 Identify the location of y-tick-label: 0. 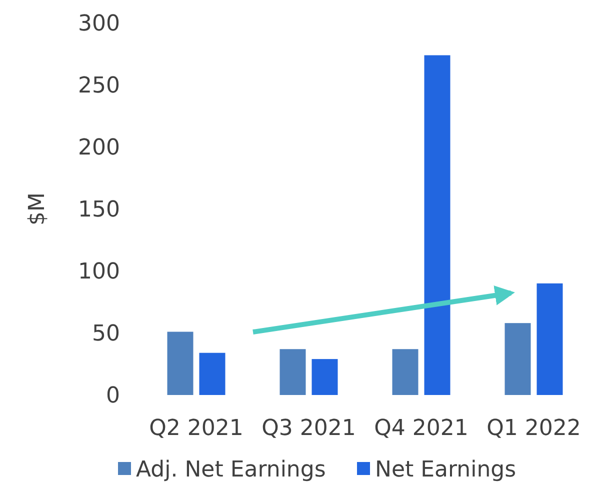
(113, 396).